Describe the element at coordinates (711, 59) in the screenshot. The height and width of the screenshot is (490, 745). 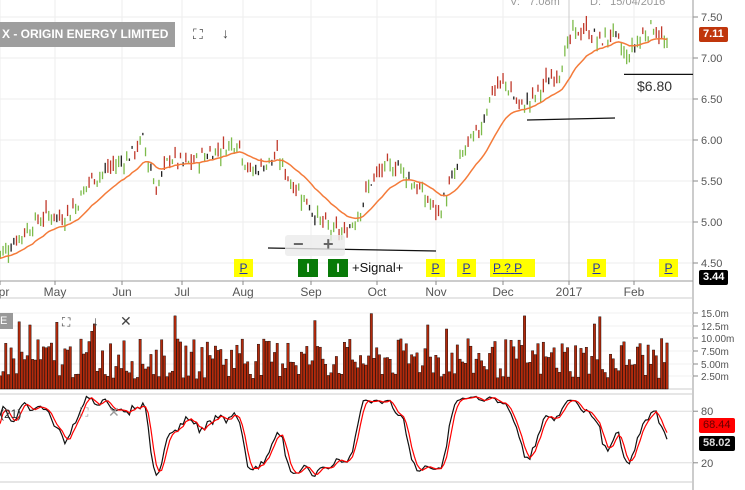
I see `price-tick-label: 7.00` at that location.